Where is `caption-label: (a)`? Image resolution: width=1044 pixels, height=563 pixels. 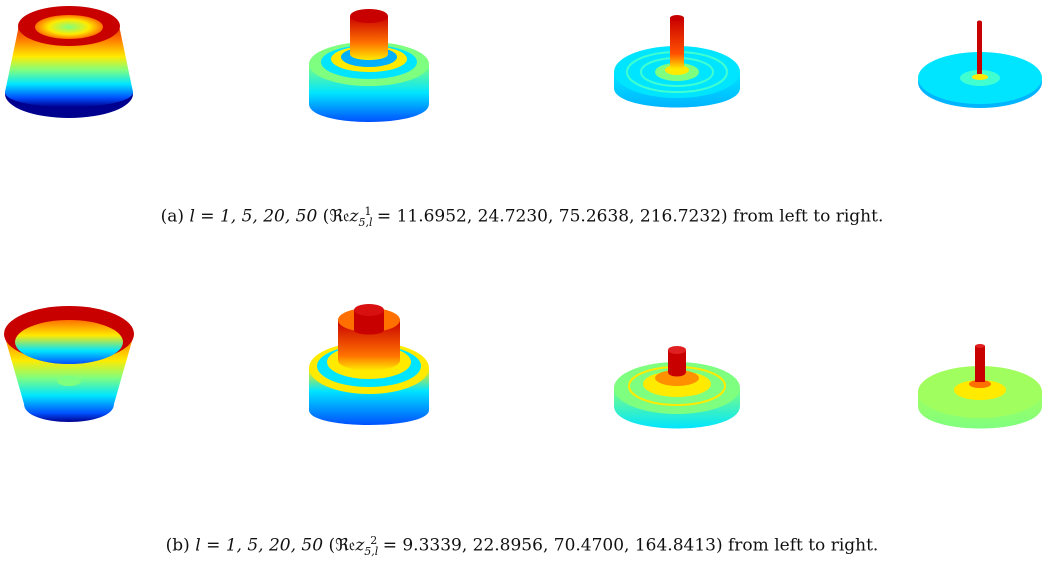
caption-label: (a) is located at coordinates (172, 216).